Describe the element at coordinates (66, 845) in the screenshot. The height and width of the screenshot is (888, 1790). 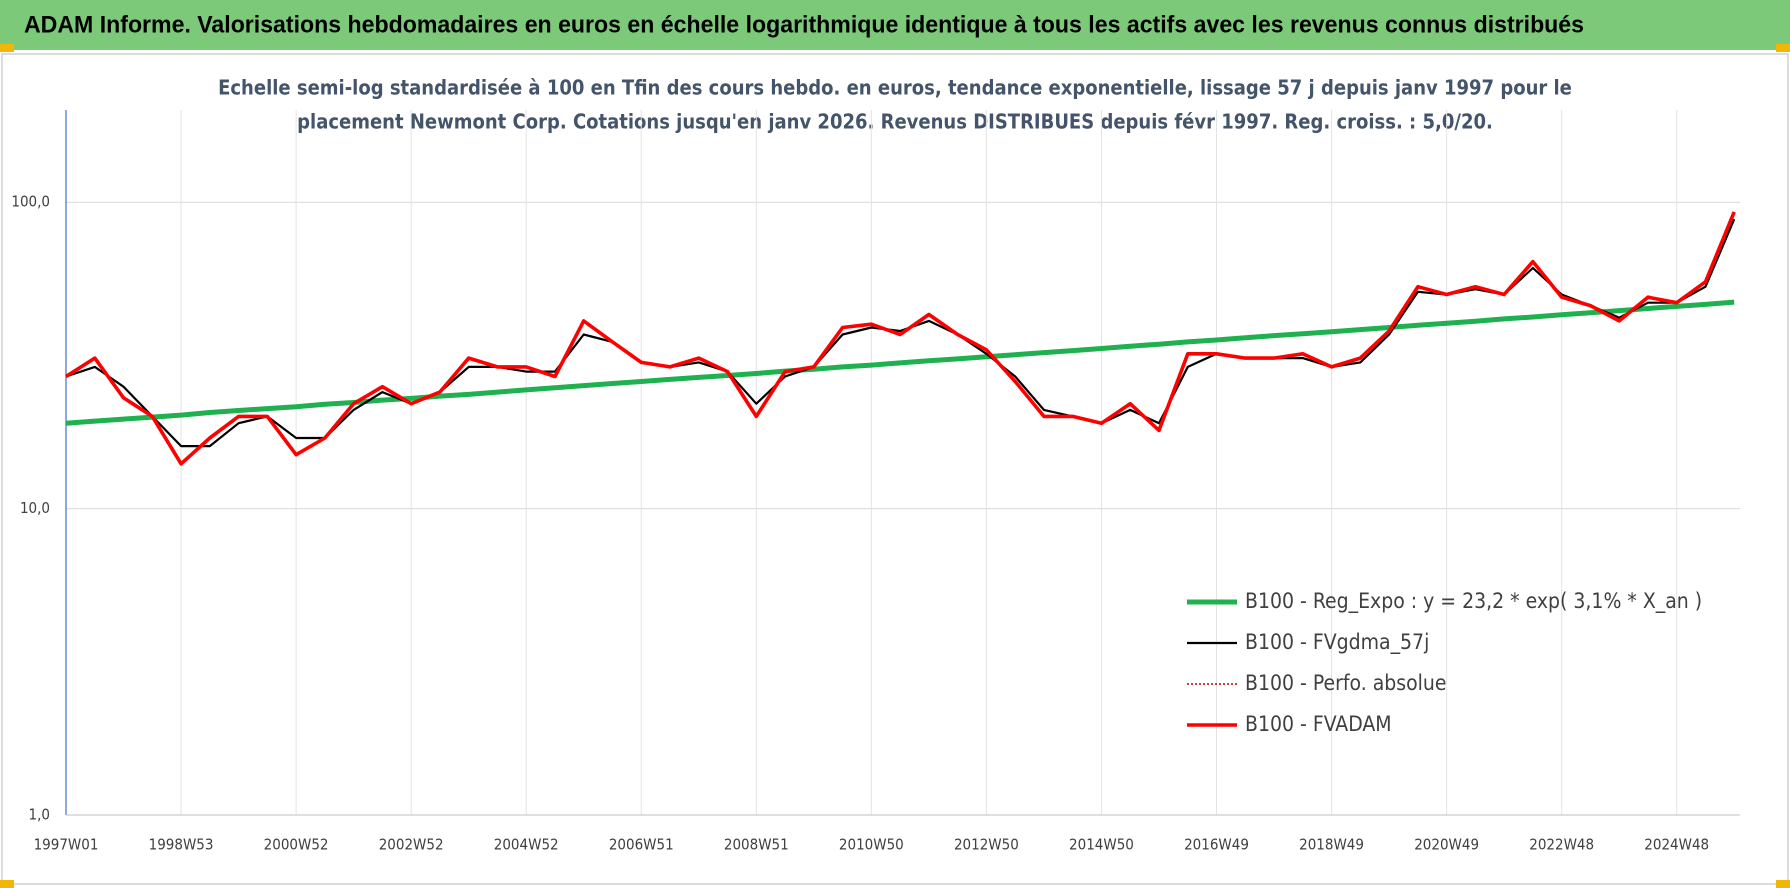
I see `x-tick-label: 1997W01` at that location.